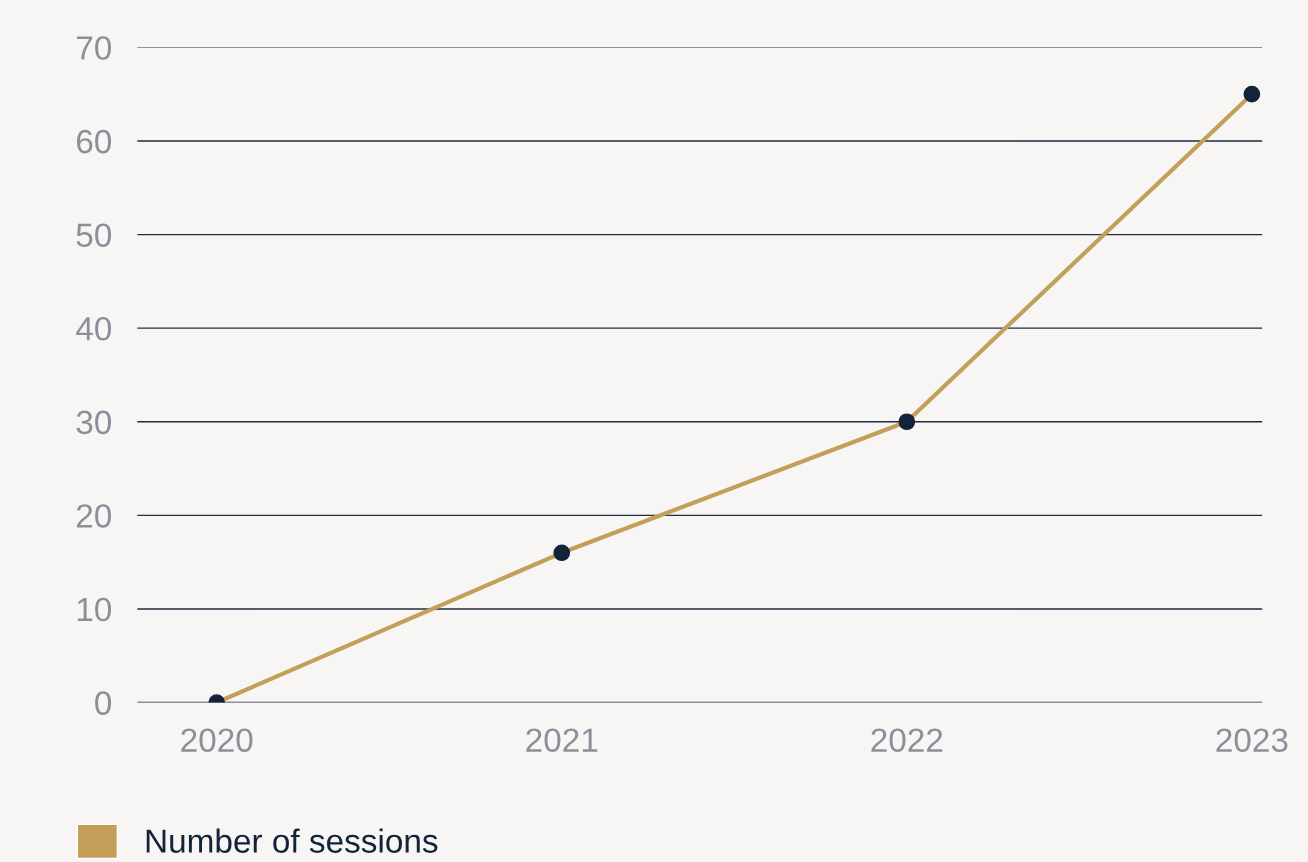  I want to click on legend-label: Number of sessions, so click(292, 840).